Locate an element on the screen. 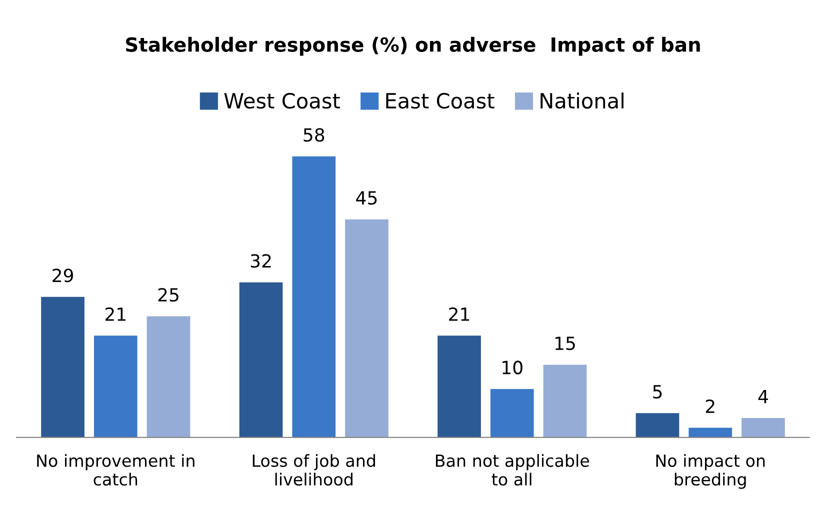  data-label: 29 is located at coordinates (62, 275).